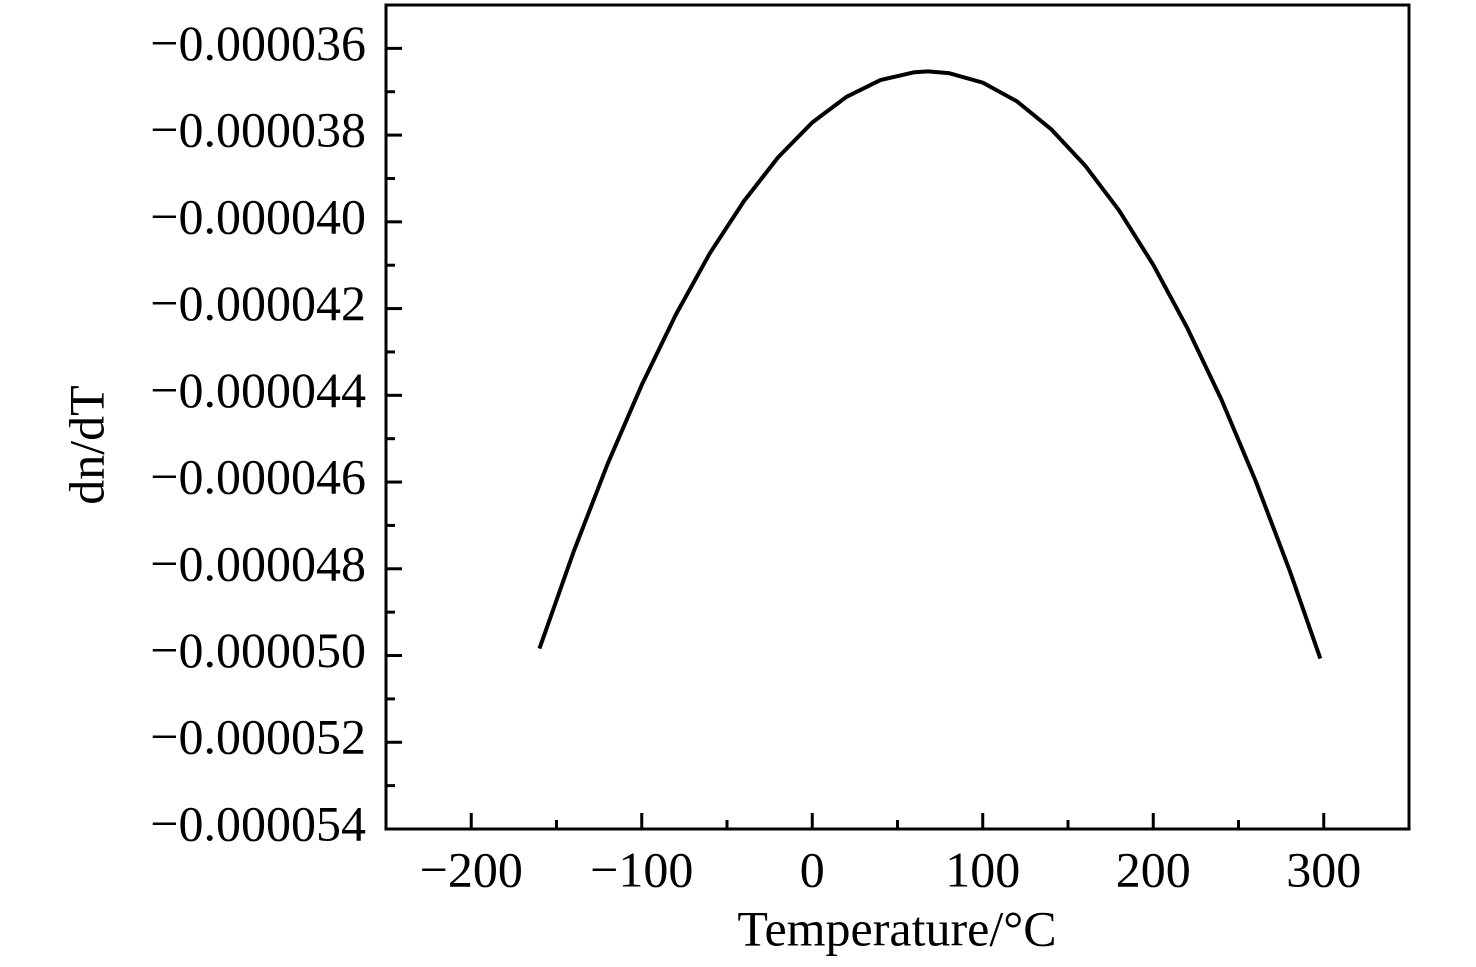 Image resolution: width=1476 pixels, height=967 pixels. I want to click on x-tick-label: −200, so click(471, 869).